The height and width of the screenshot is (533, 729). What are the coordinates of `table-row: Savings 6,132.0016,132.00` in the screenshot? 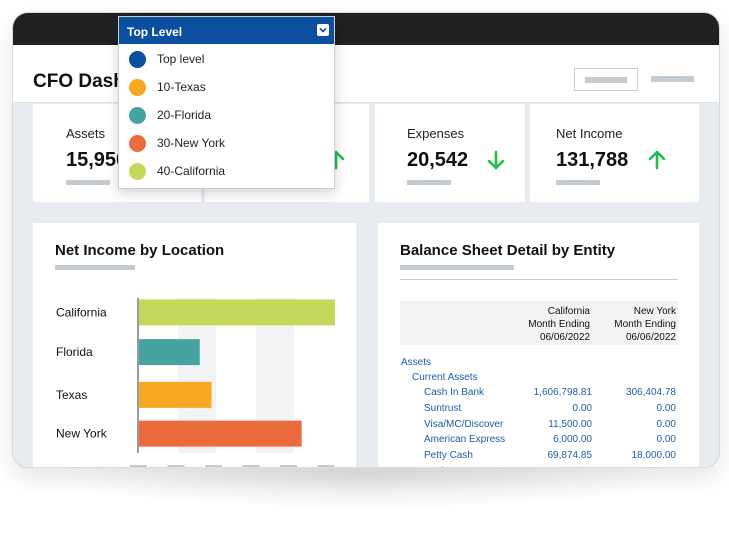 It's located at (538, 466).